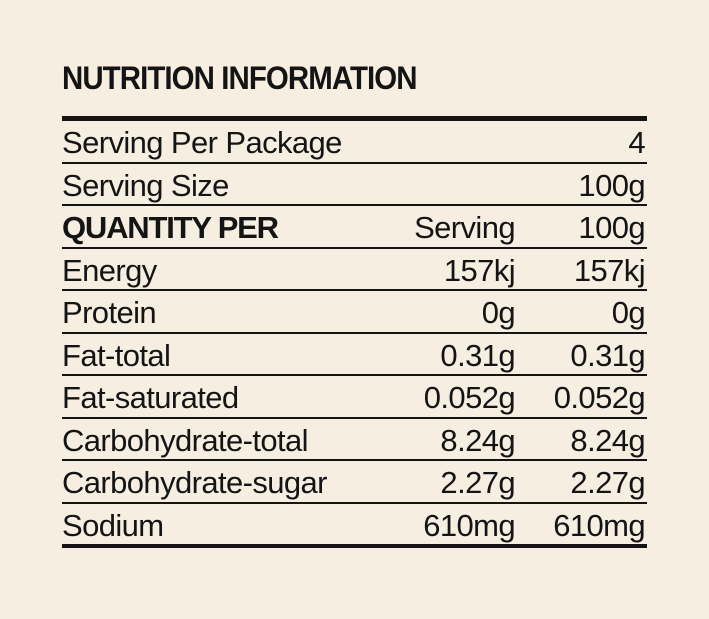  What do you see at coordinates (609, 270) in the screenshot?
I see `row-value-per-100g: 157kj` at bounding box center [609, 270].